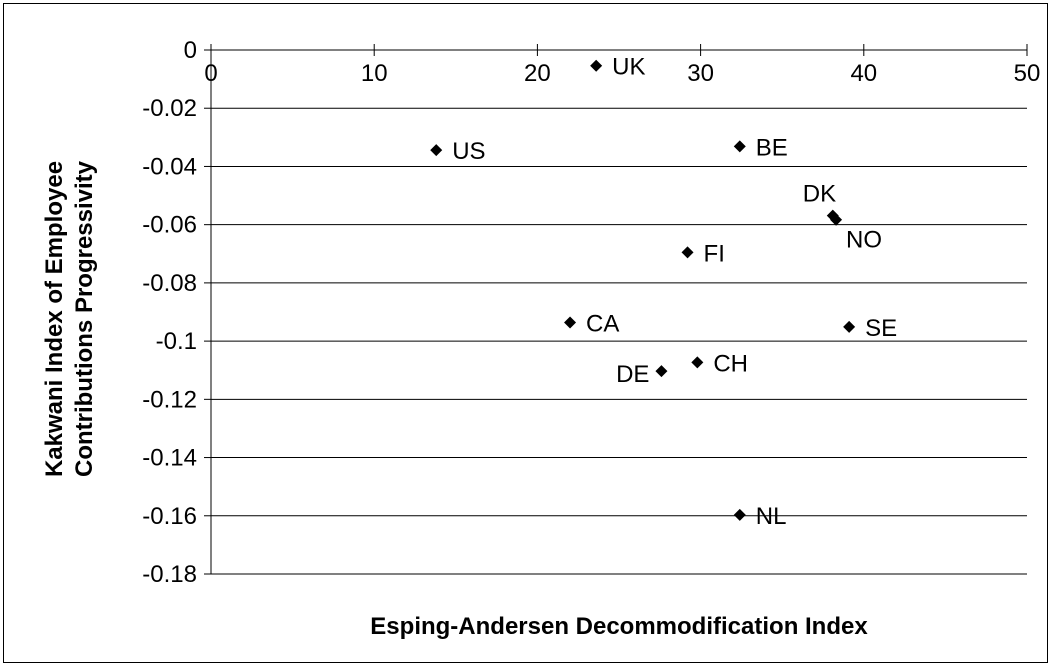 This screenshot has width=1053, height=668. Describe the element at coordinates (881, 328) in the screenshot. I see `point-label-se: SE` at that location.